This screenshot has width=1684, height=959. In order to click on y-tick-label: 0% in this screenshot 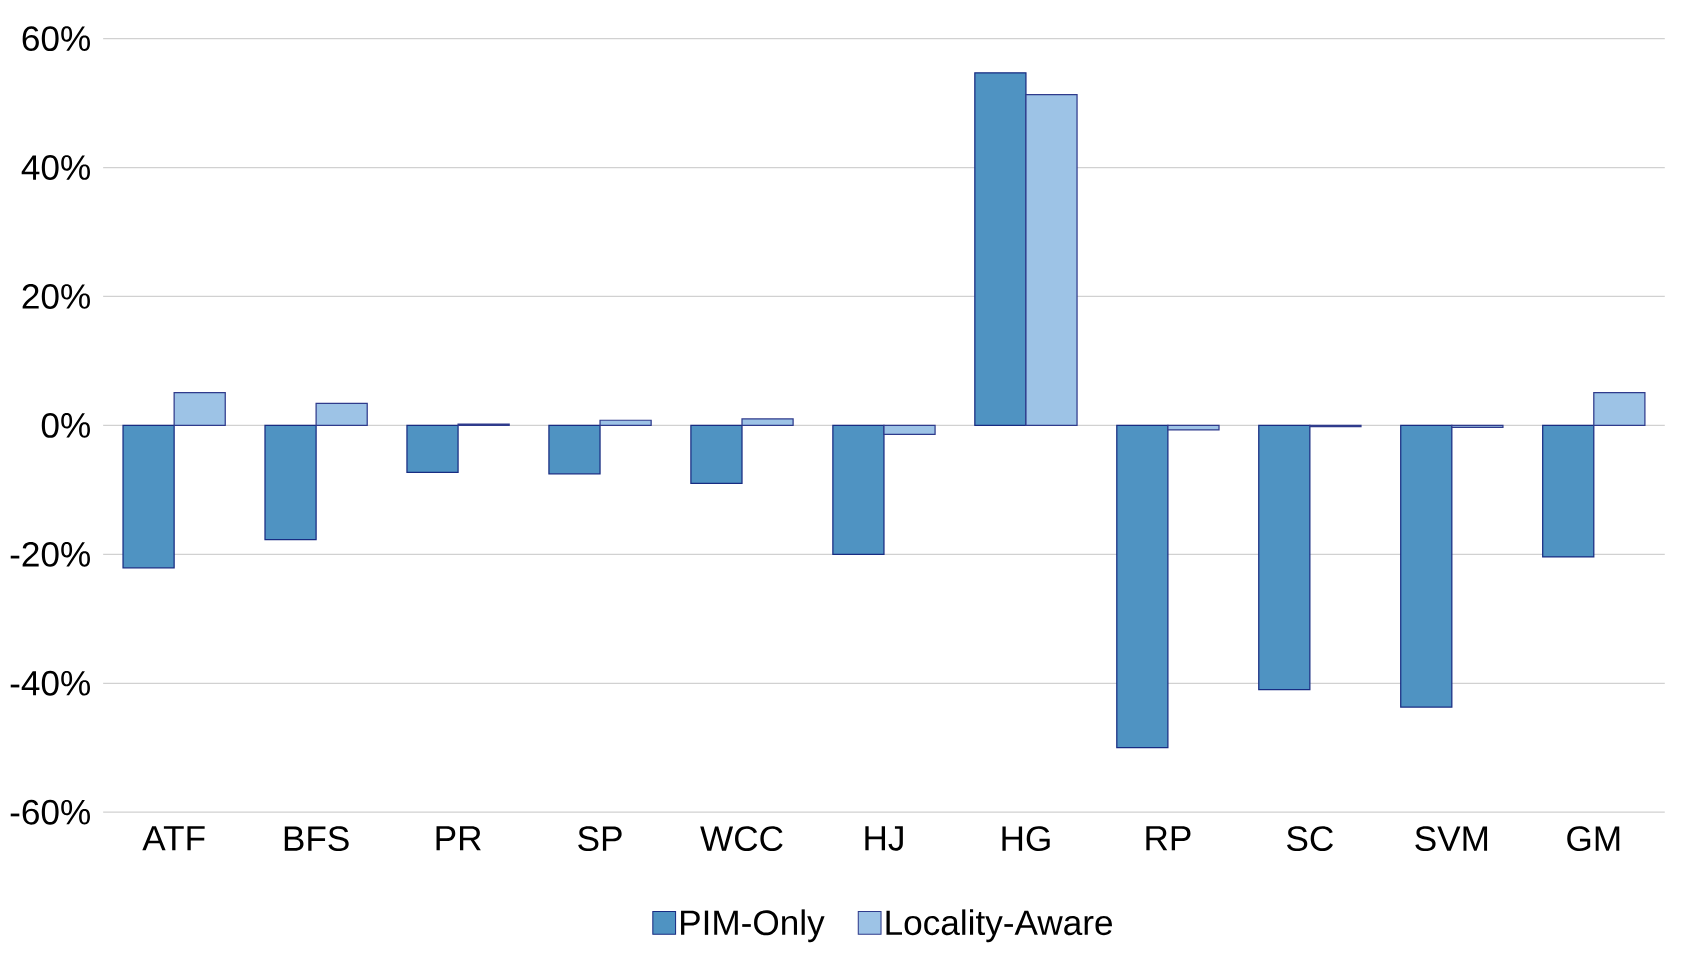, I will do `click(65, 425)`.